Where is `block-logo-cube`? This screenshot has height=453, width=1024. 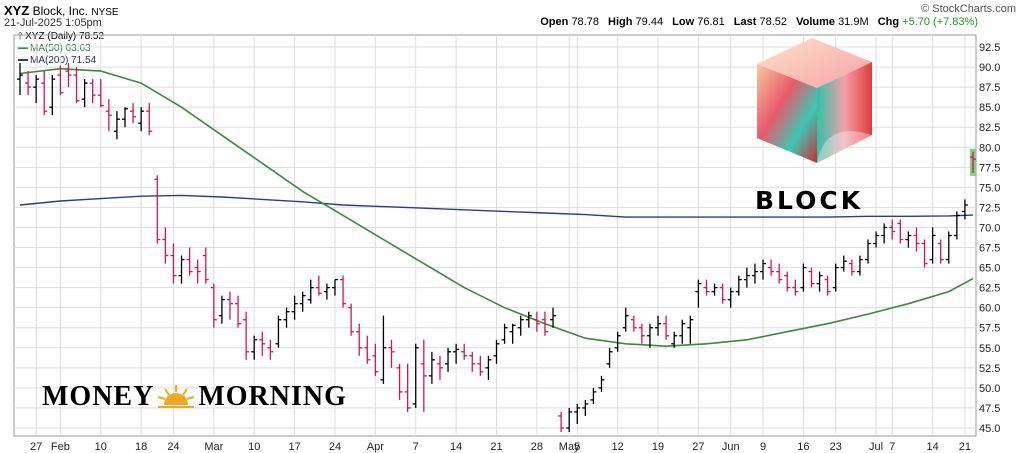
block-logo-cube is located at coordinates (814, 100).